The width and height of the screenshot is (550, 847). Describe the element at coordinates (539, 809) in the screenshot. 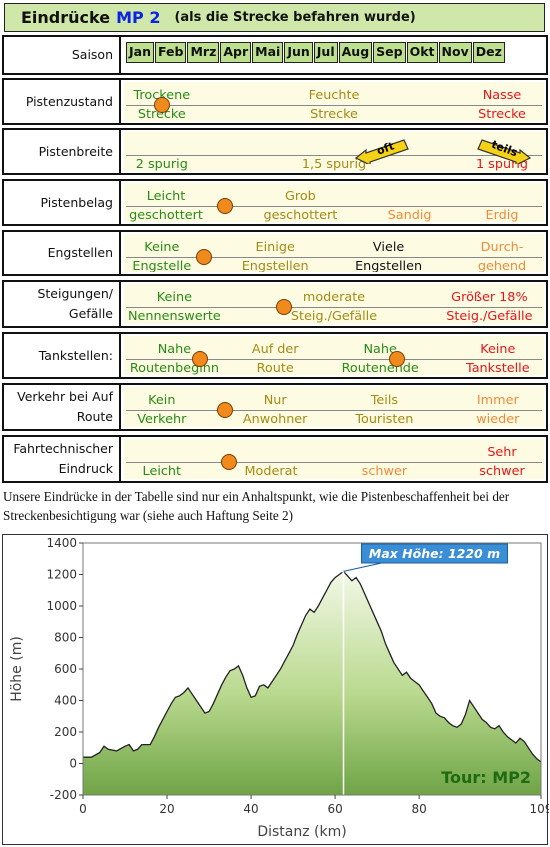

I see `x-tick-label: 109` at that location.